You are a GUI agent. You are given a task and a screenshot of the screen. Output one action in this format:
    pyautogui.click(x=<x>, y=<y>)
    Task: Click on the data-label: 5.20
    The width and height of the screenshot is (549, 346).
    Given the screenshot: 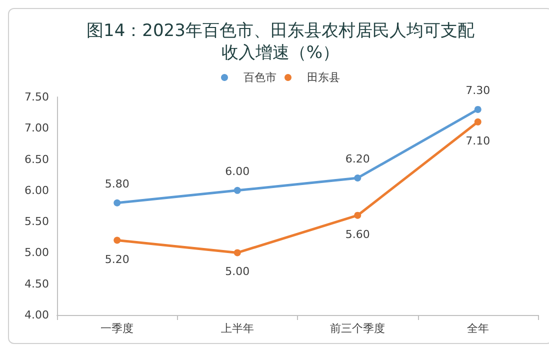 What is the action you would take?
    pyautogui.click(x=117, y=259)
    